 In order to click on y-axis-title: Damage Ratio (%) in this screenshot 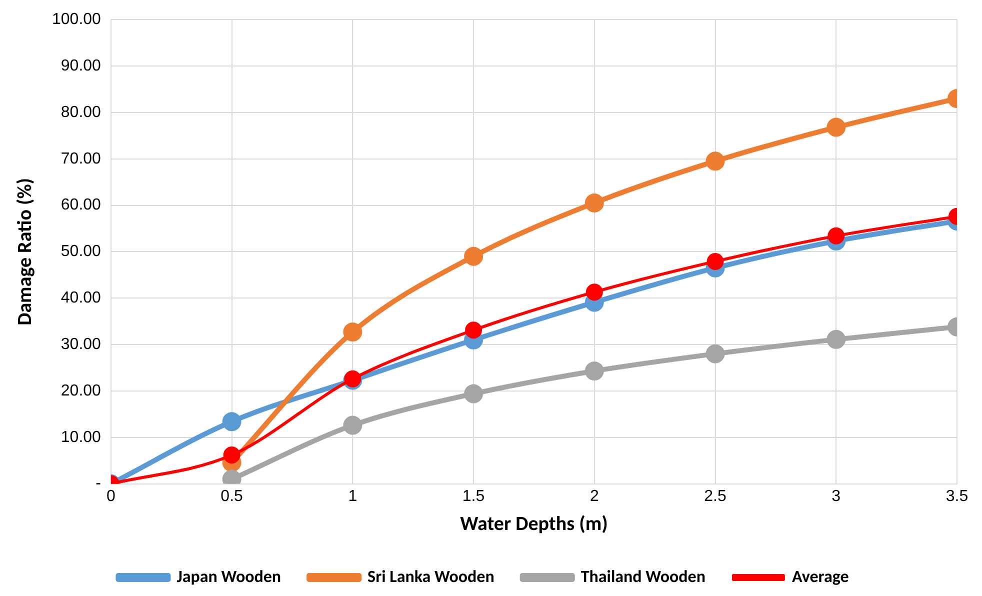, I will do `click(25, 252)`.